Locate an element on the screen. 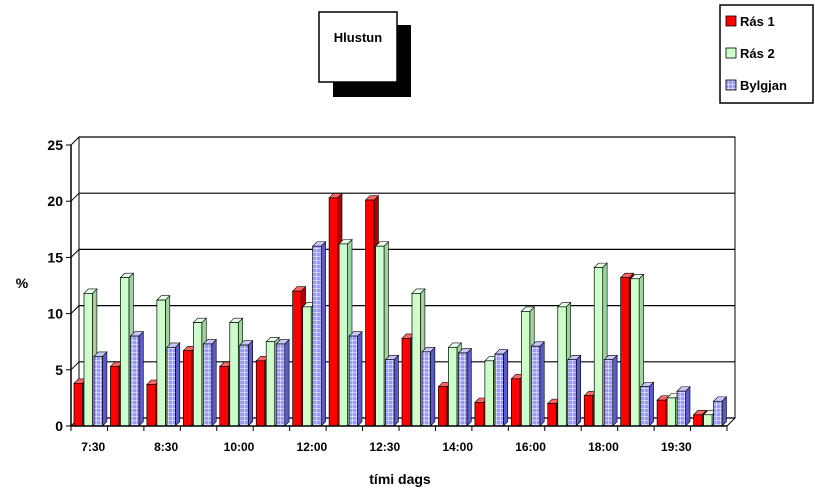 The width and height of the screenshot is (815, 492). chart-title: Hlustun is located at coordinates (358, 37).